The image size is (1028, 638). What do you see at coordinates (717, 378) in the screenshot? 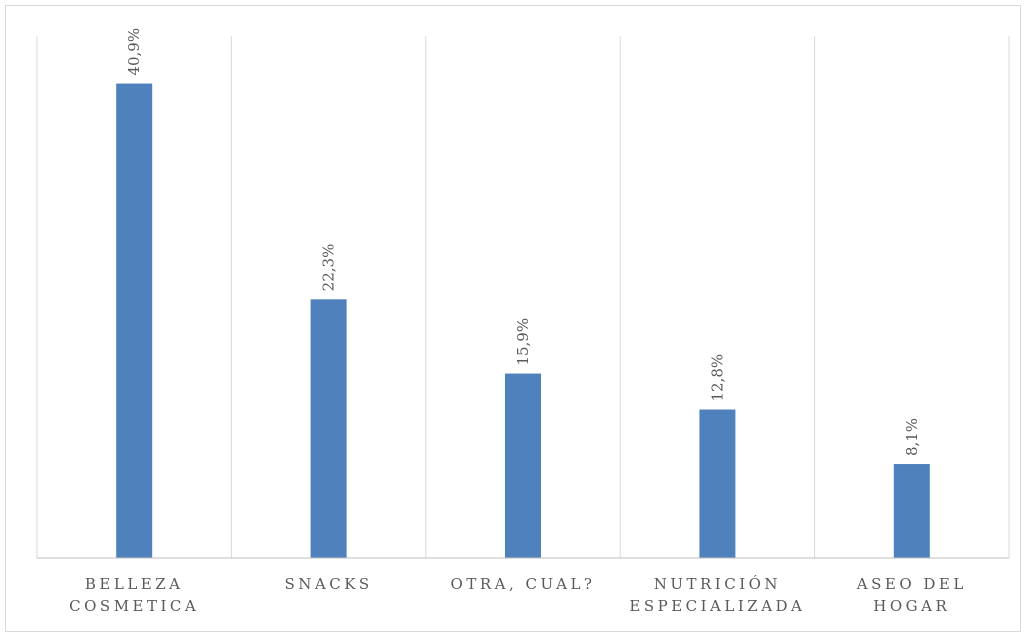
I see `data-label-4: 12,8%` at bounding box center [717, 378].